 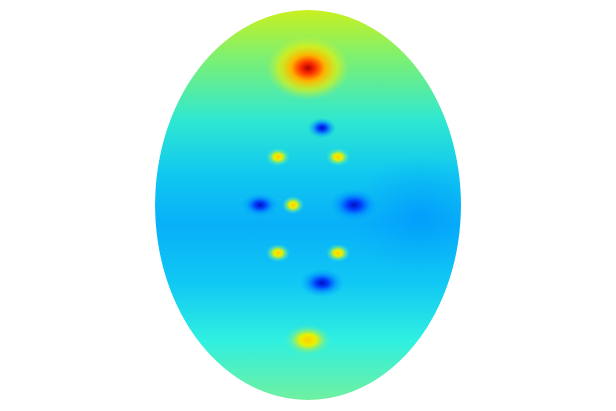 I want to click on bottom-peak, so click(x=308, y=340).